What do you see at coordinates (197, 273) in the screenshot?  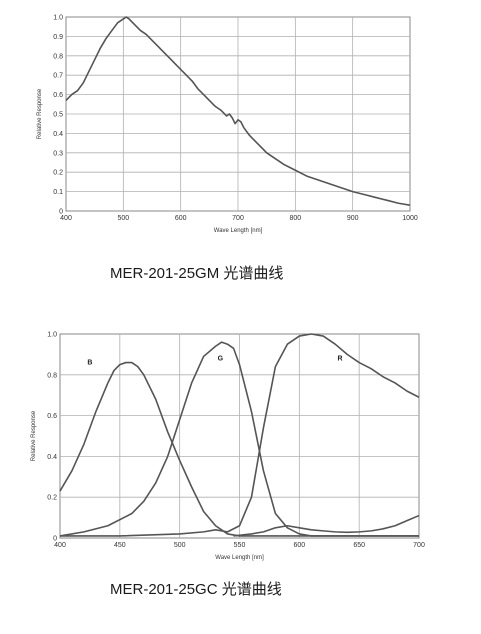 I see `chart-mono-caption: MER-201-25GM 光谱曲线` at bounding box center [197, 273].